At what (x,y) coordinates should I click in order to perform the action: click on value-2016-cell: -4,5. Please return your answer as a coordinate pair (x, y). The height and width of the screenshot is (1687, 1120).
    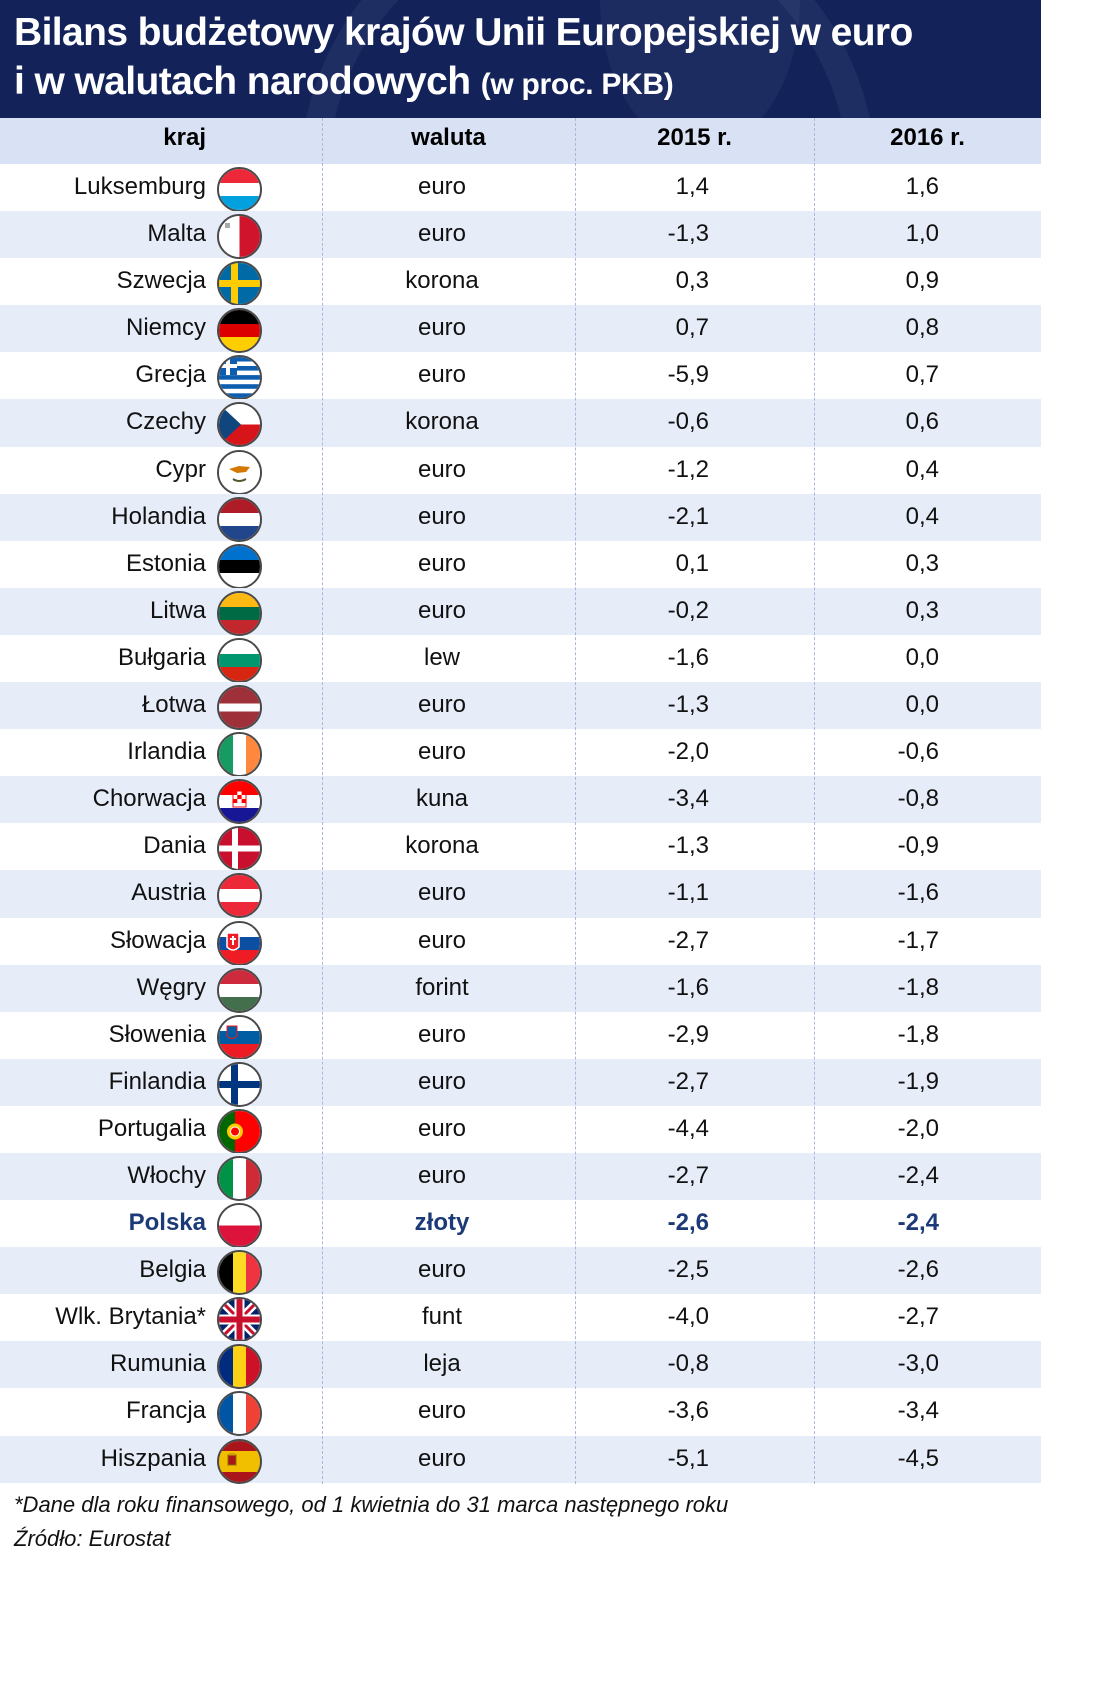
    Looking at the image, I should click on (918, 1458).